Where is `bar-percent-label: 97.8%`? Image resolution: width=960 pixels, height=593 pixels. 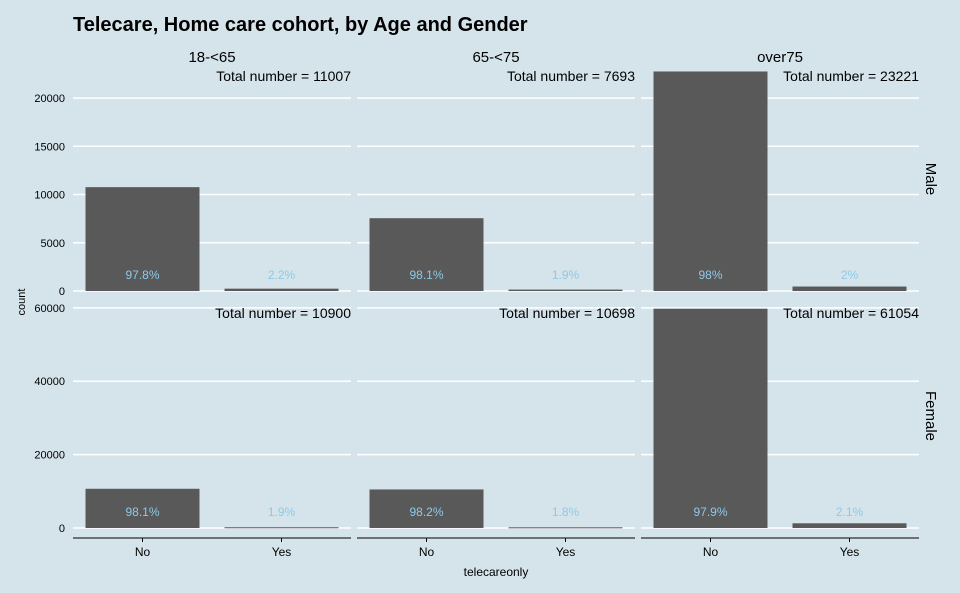 bar-percent-label: 97.8% is located at coordinates (142, 275).